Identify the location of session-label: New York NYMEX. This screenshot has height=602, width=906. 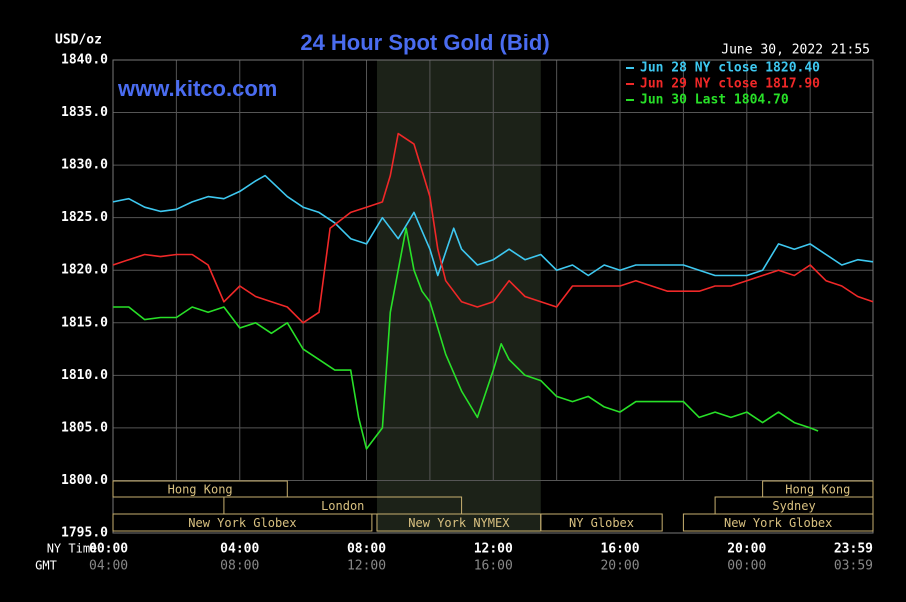
(459, 523).